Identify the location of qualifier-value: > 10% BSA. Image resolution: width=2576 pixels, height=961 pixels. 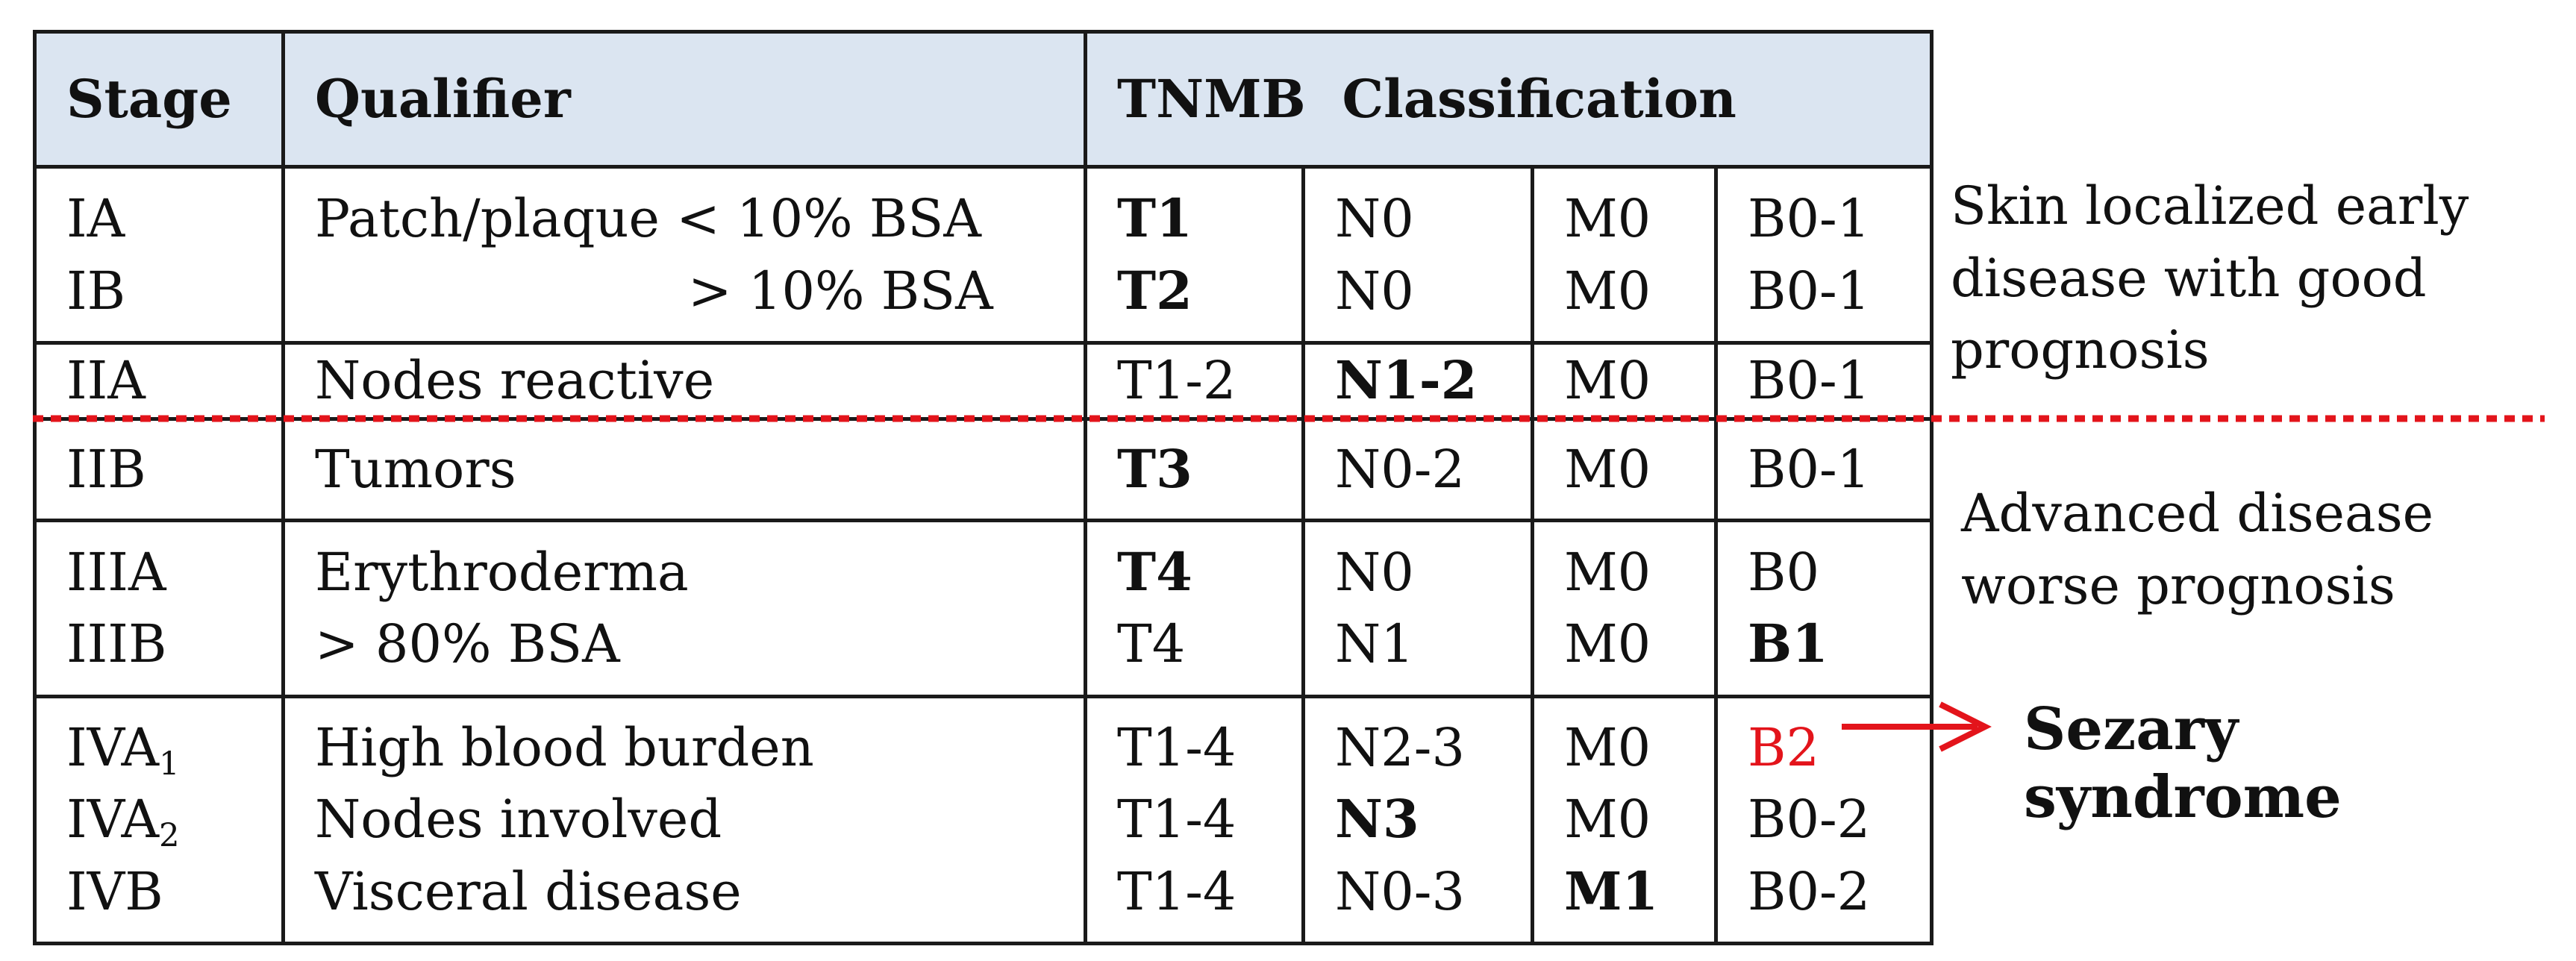
(840, 291).